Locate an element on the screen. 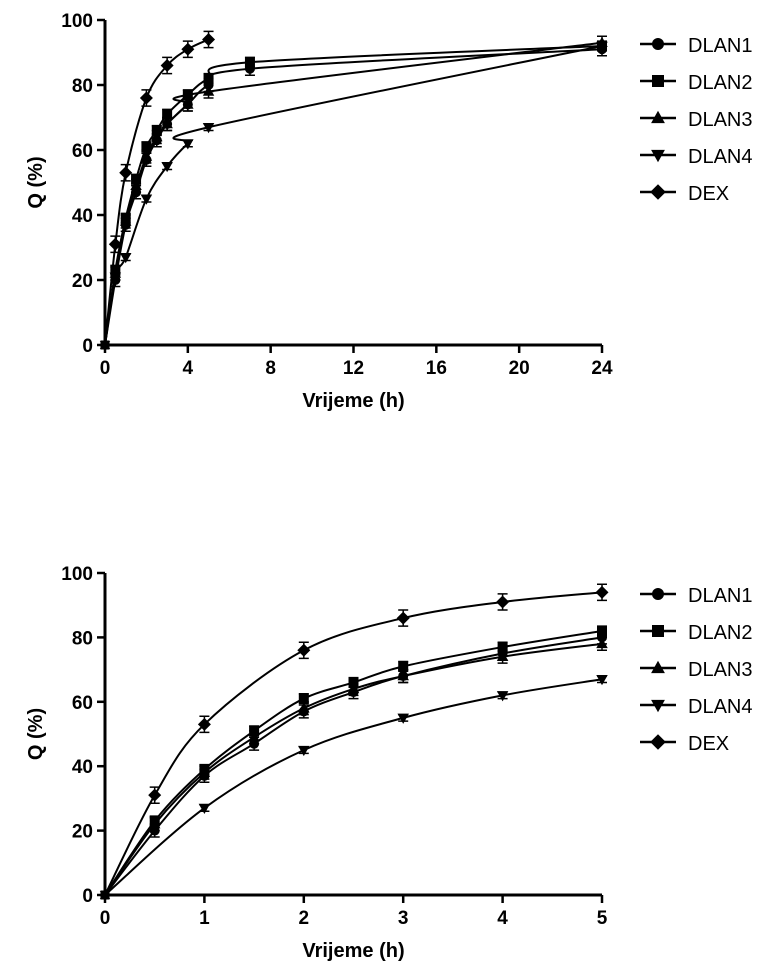  legend-marker-dlan2 is located at coordinates (658, 81).